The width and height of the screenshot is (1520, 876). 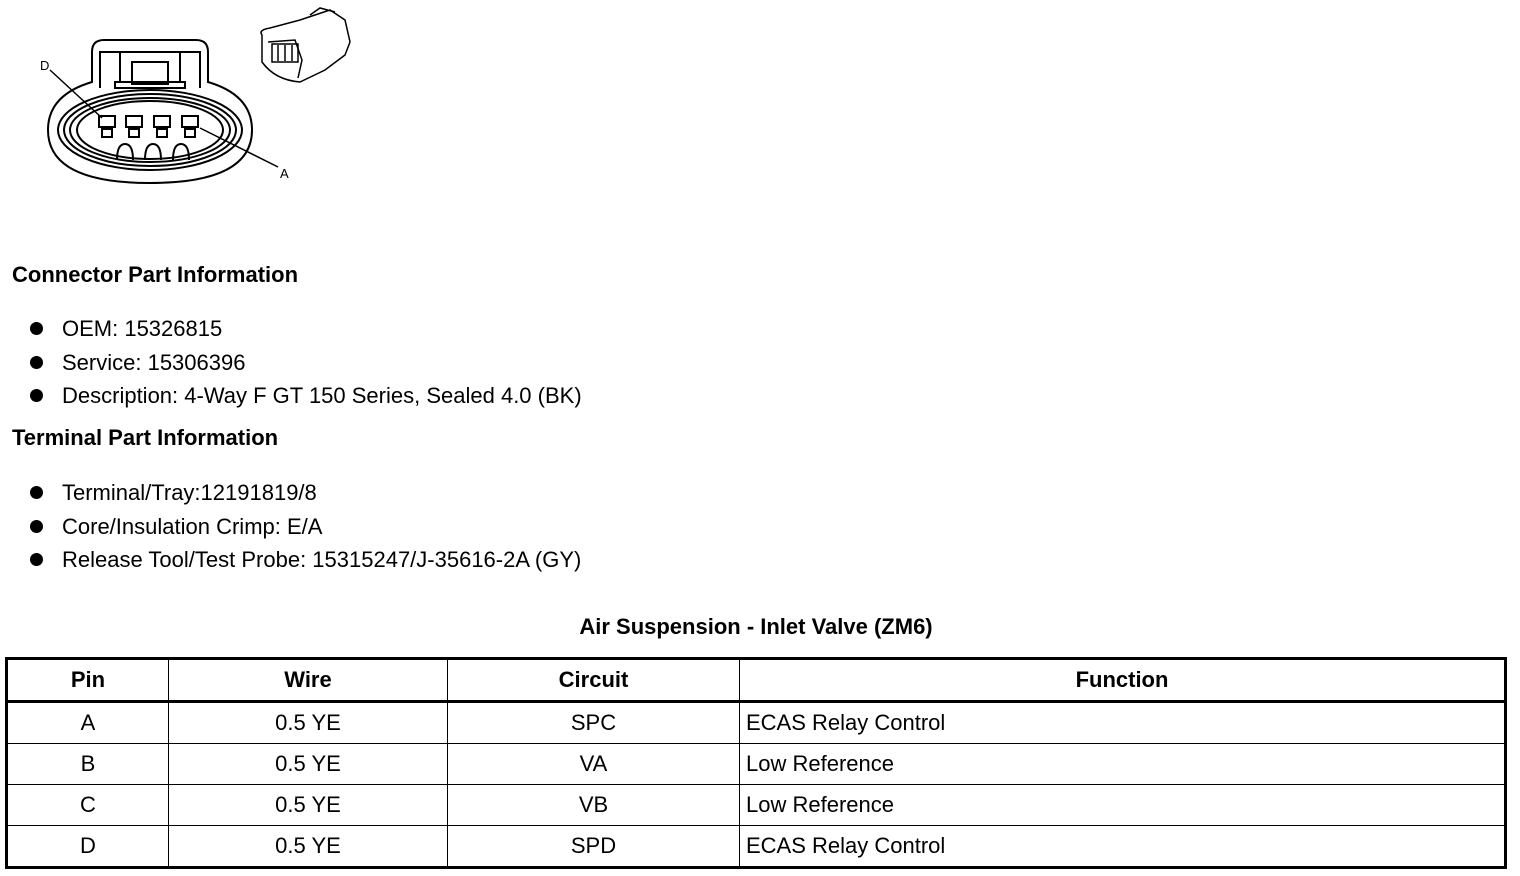 What do you see at coordinates (593, 764) in the screenshot?
I see `cell-circuit: VA` at bounding box center [593, 764].